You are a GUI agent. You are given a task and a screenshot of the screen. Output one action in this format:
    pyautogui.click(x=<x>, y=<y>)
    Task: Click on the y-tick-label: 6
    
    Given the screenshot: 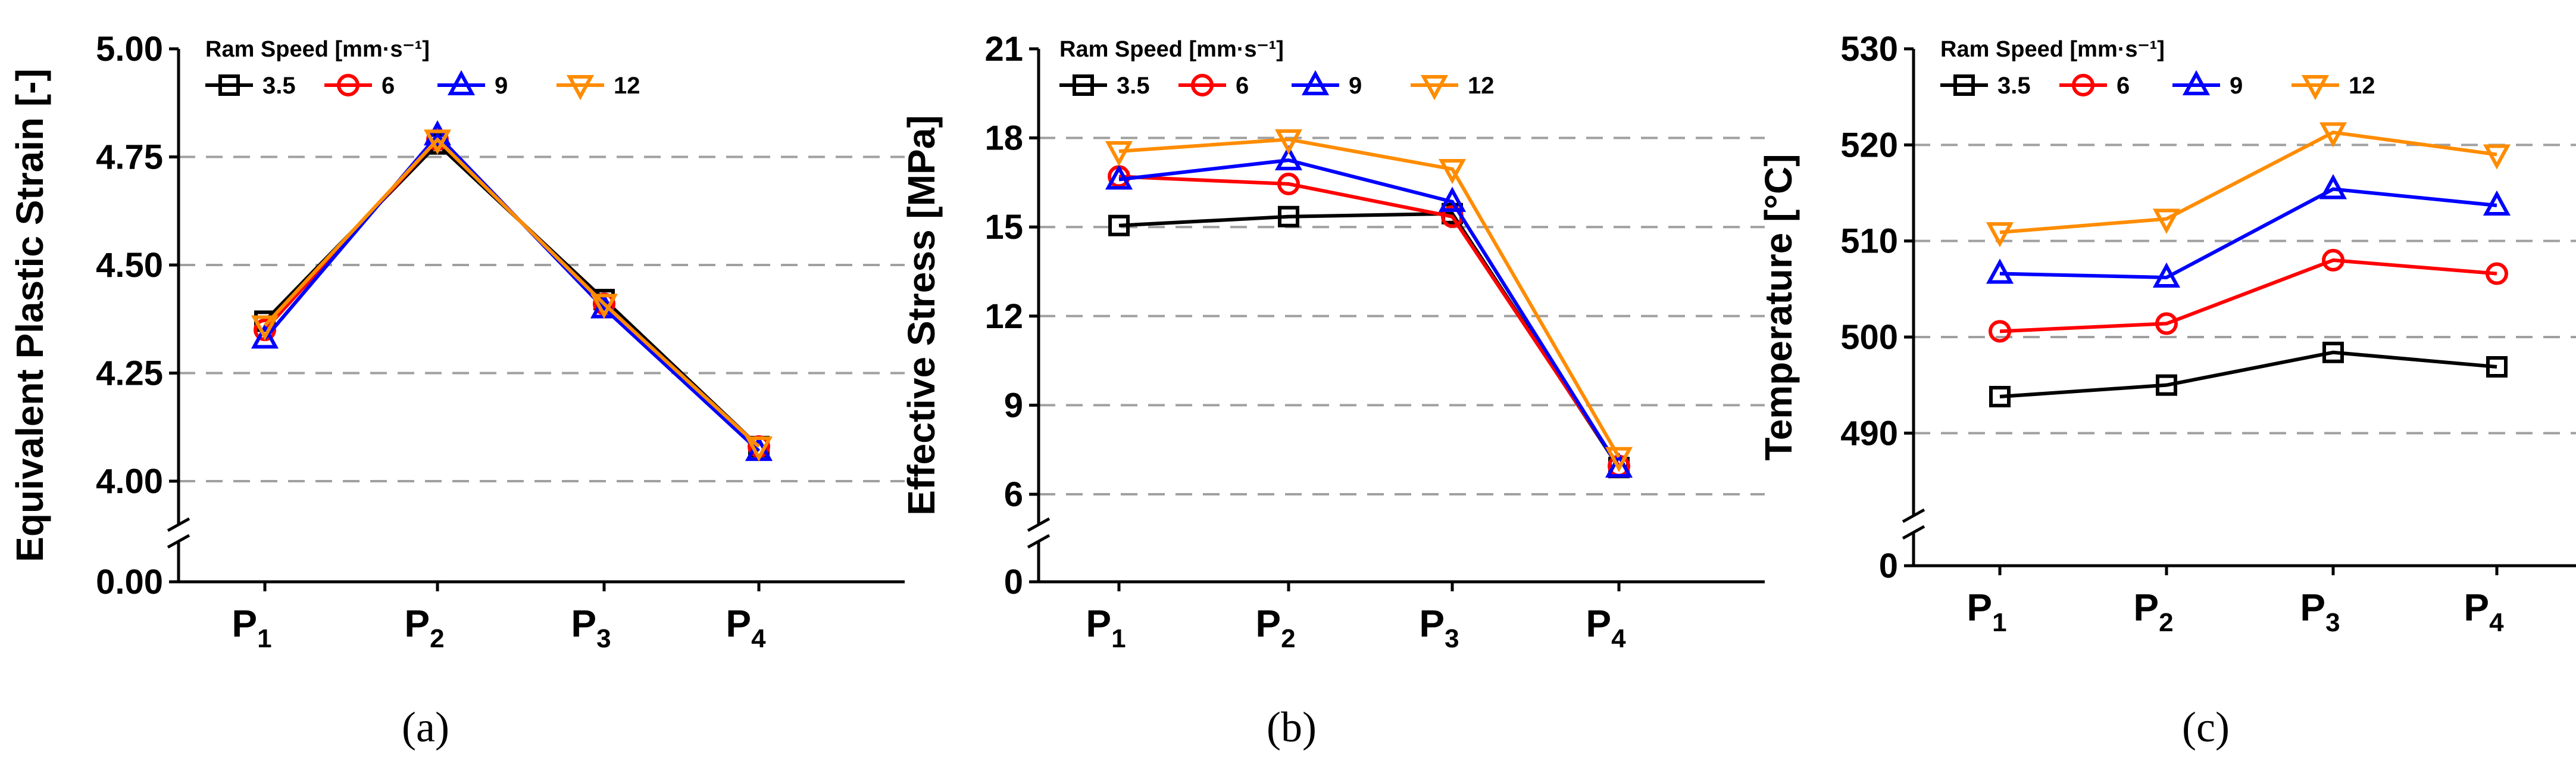 What is the action you would take?
    pyautogui.click(x=1013, y=495)
    